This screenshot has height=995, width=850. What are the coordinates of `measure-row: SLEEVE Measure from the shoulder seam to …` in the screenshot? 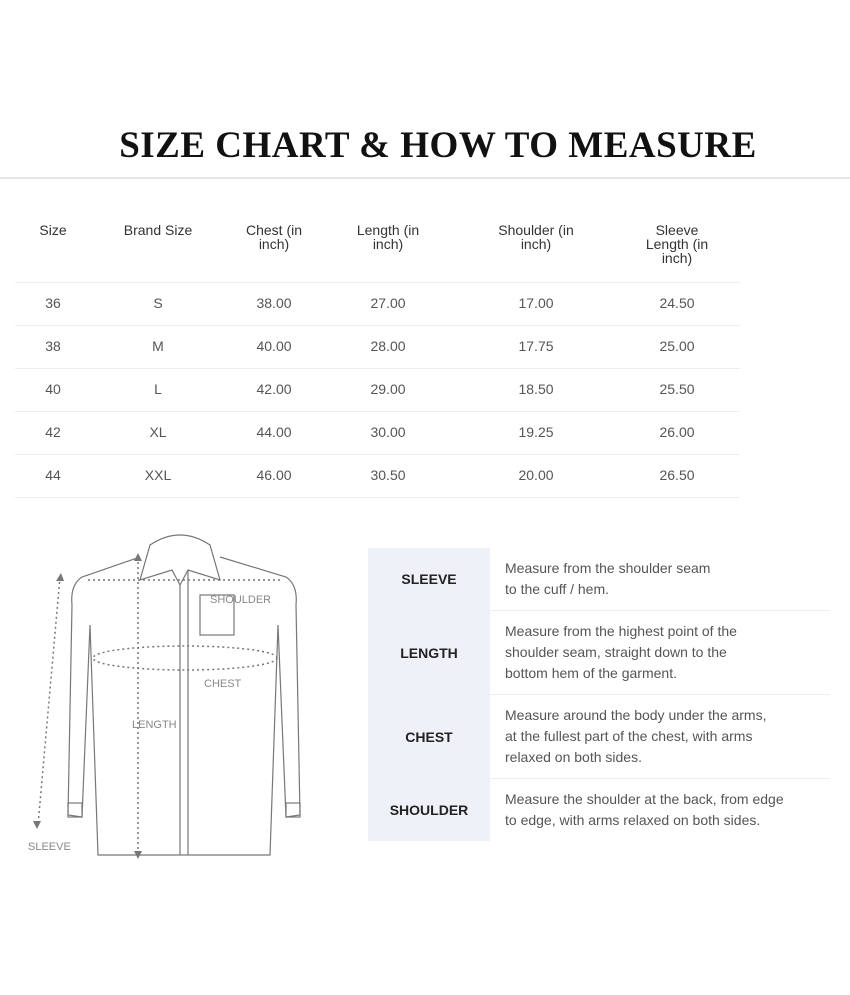 It's located at (599, 579).